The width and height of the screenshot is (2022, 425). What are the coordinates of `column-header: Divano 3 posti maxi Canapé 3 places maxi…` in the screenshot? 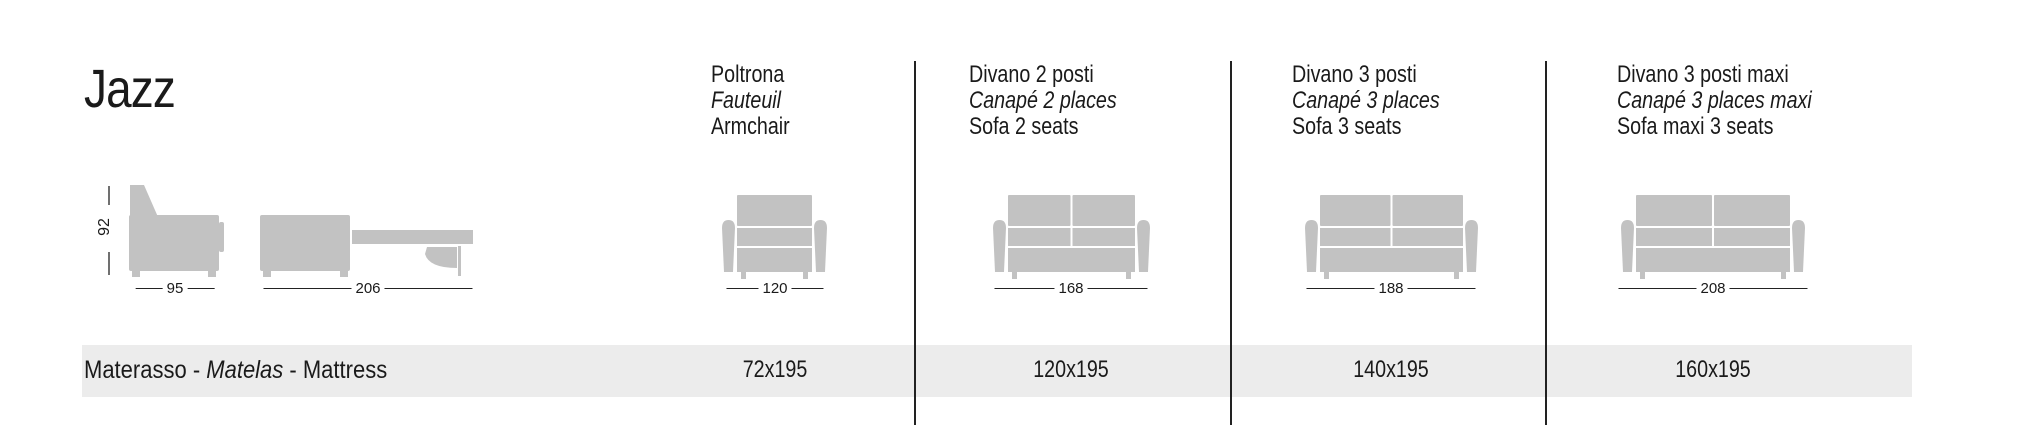 It's located at (1714, 101).